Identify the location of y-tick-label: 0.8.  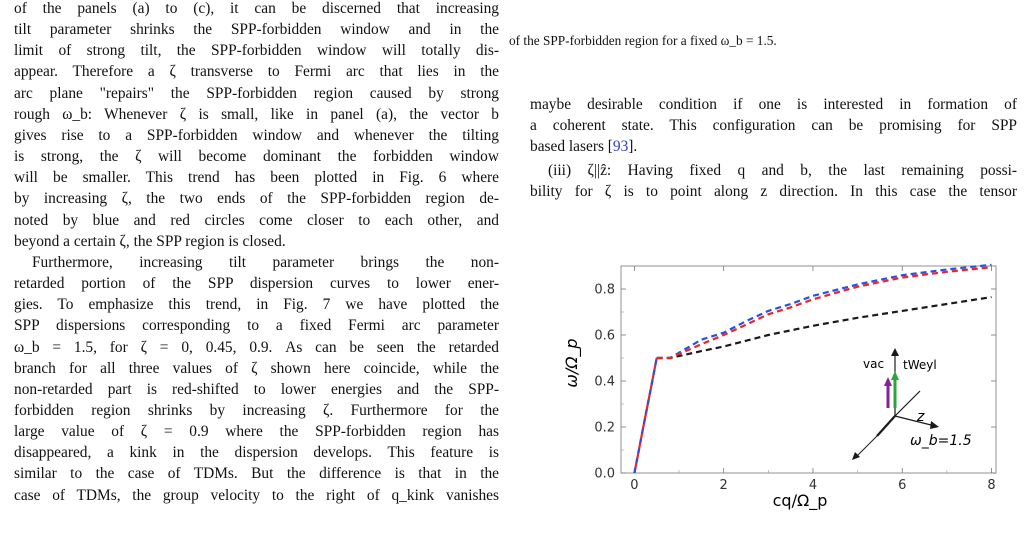
(604, 290).